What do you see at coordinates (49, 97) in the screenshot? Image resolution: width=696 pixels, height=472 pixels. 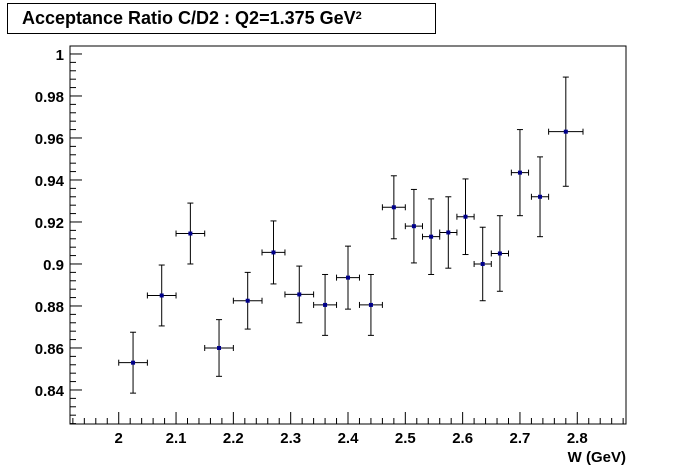 I see `y-tick-label: 0.98` at bounding box center [49, 97].